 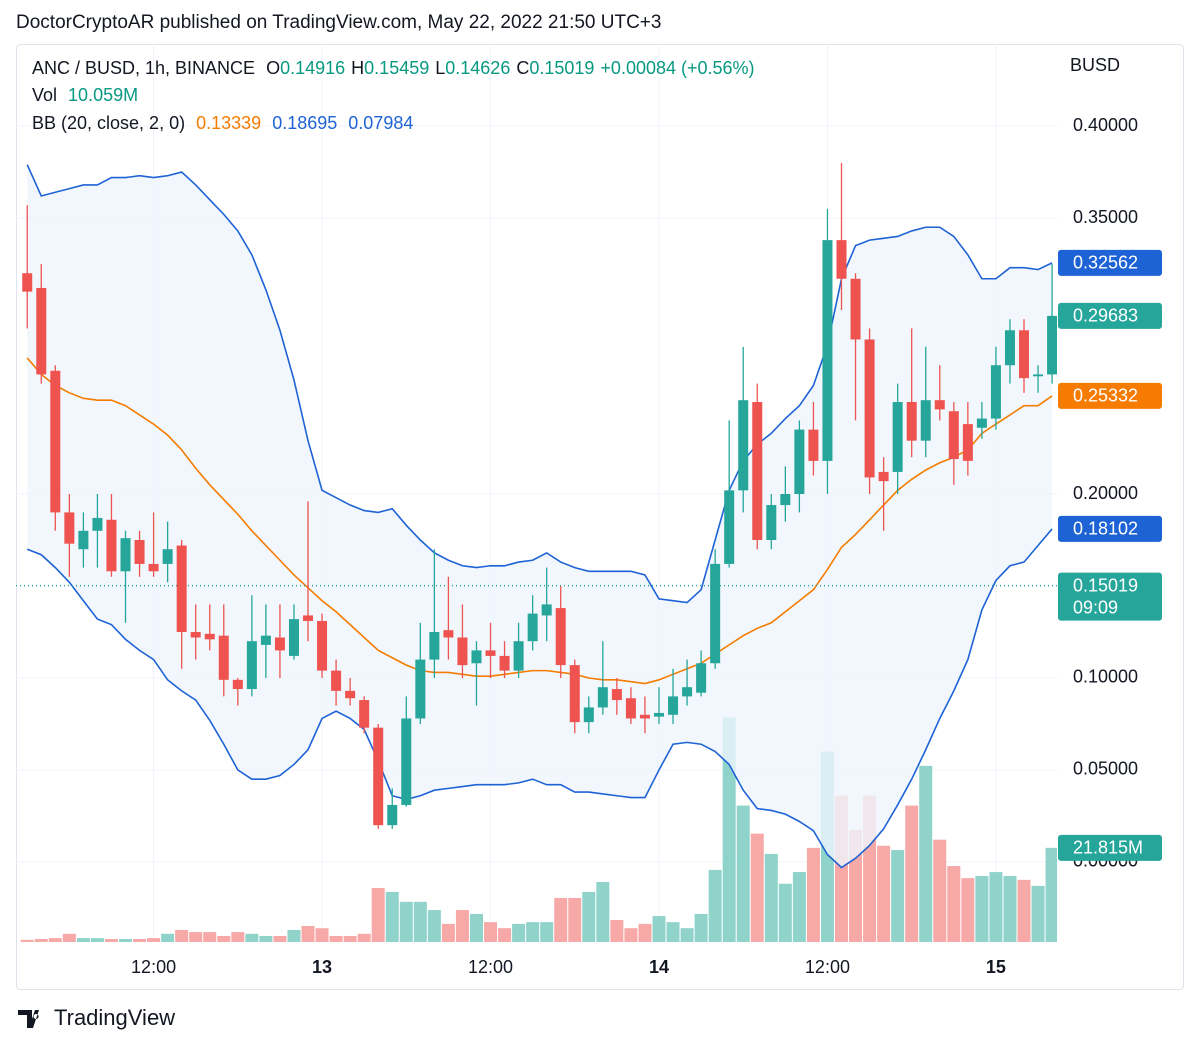 I want to click on upper-band-label-bg, so click(x=1110, y=262).